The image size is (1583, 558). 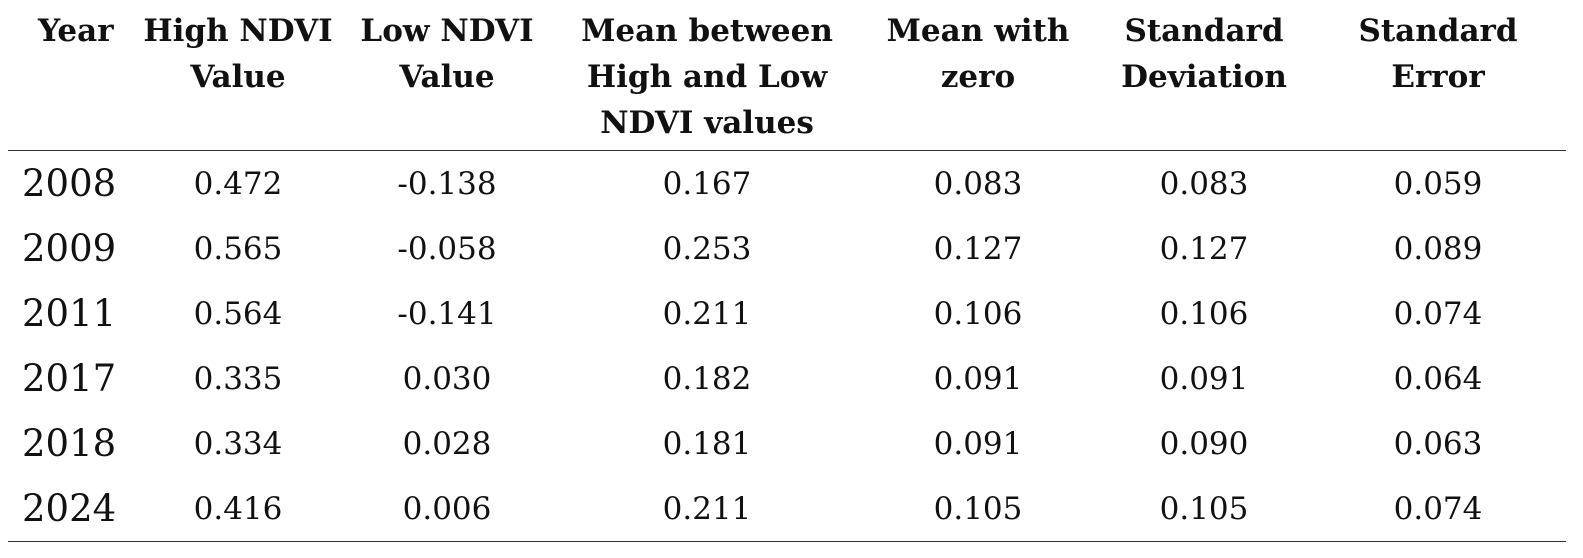 I want to click on header-standard-error: Standard Error, so click(x=1438, y=78).